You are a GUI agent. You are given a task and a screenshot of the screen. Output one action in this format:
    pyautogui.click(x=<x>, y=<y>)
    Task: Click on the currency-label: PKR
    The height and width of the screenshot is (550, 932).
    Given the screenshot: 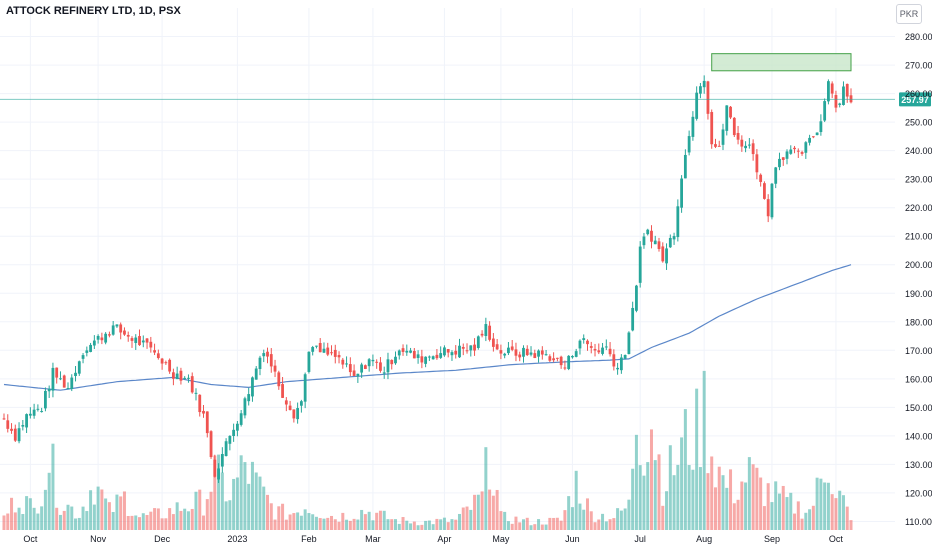 What is the action you would take?
    pyautogui.click(x=909, y=14)
    